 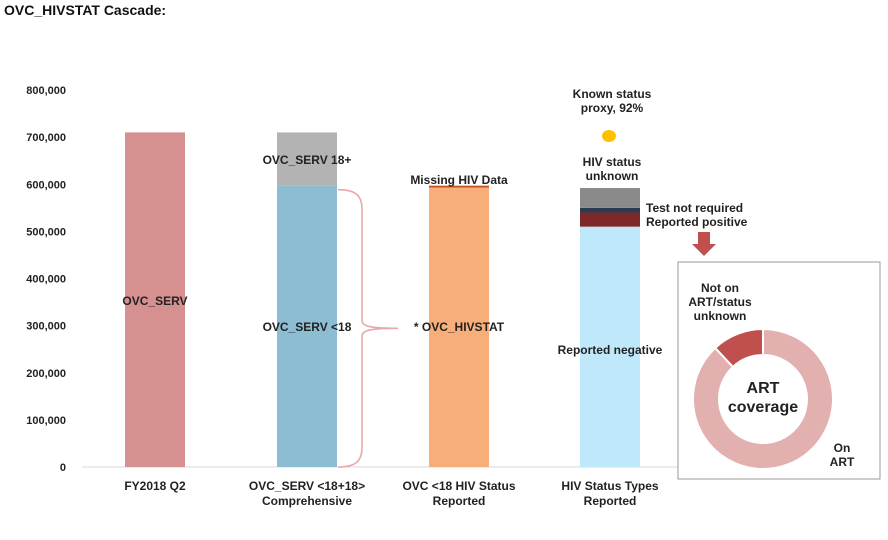 What do you see at coordinates (458, 493) in the screenshot?
I see `x-tick-label: OVC <18 HIV Status Reported` at bounding box center [458, 493].